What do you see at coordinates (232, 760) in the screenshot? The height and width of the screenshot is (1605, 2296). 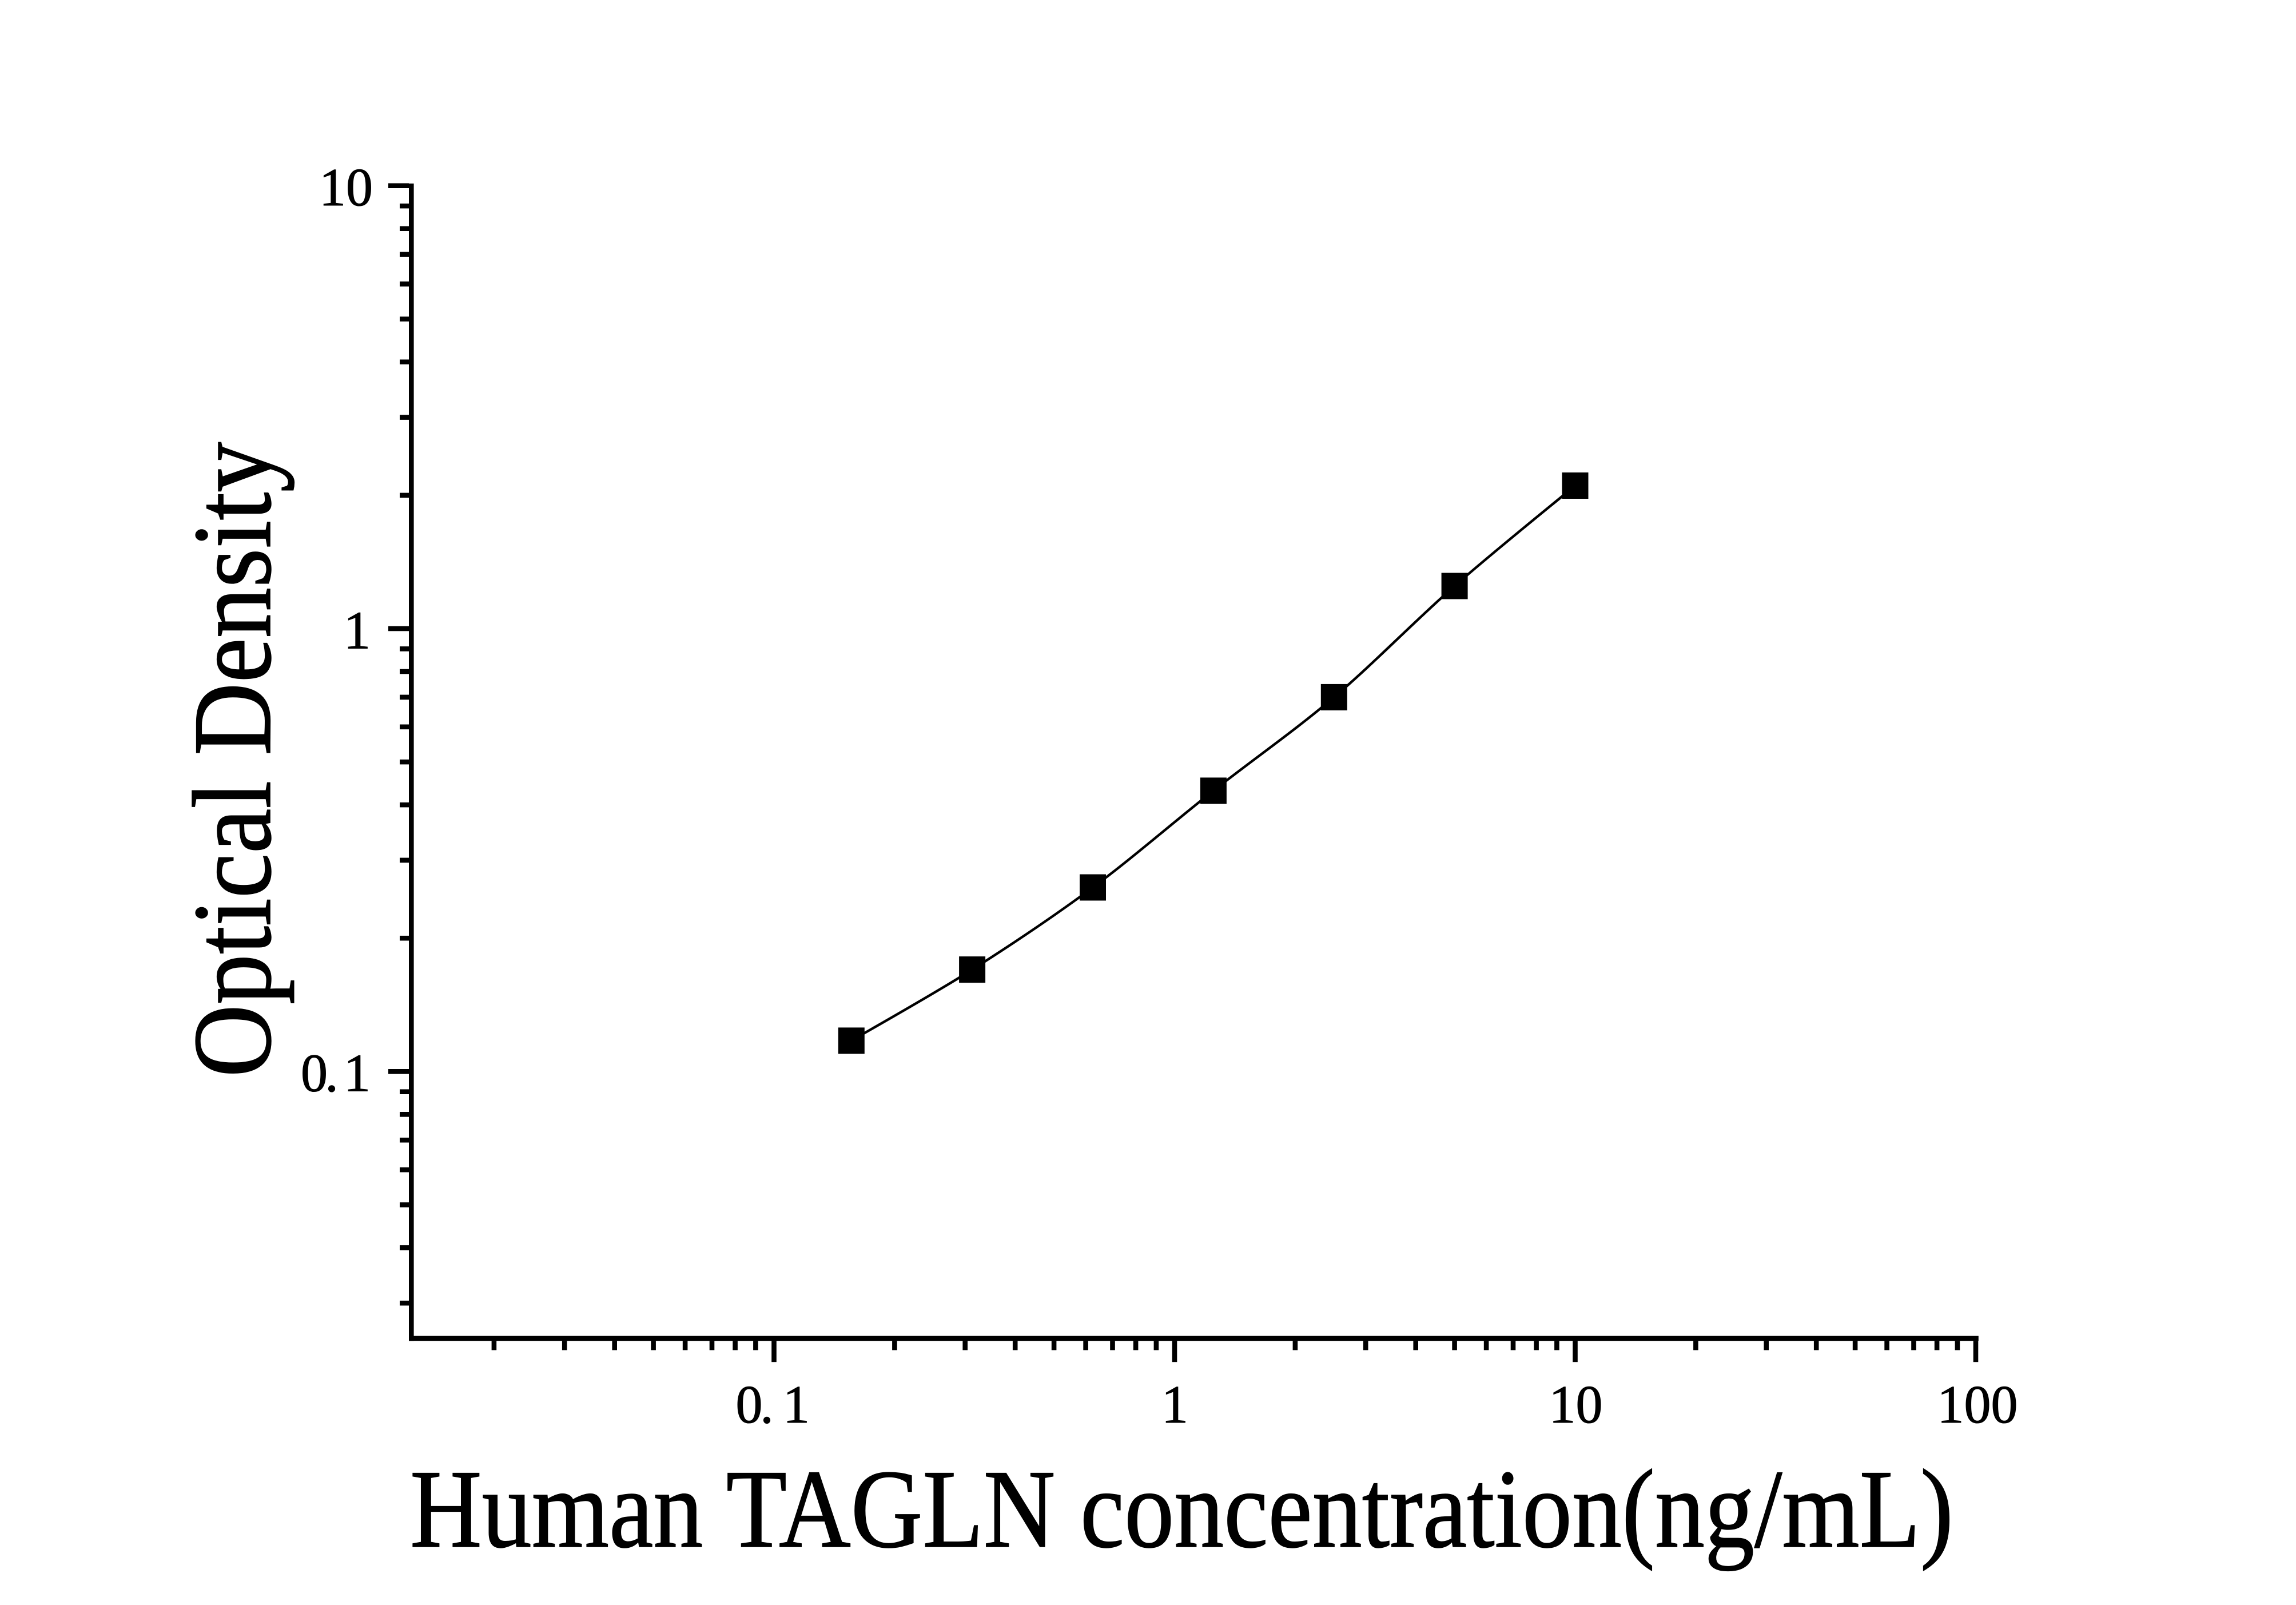 I see `svg-text: Optical Density` at bounding box center [232, 760].